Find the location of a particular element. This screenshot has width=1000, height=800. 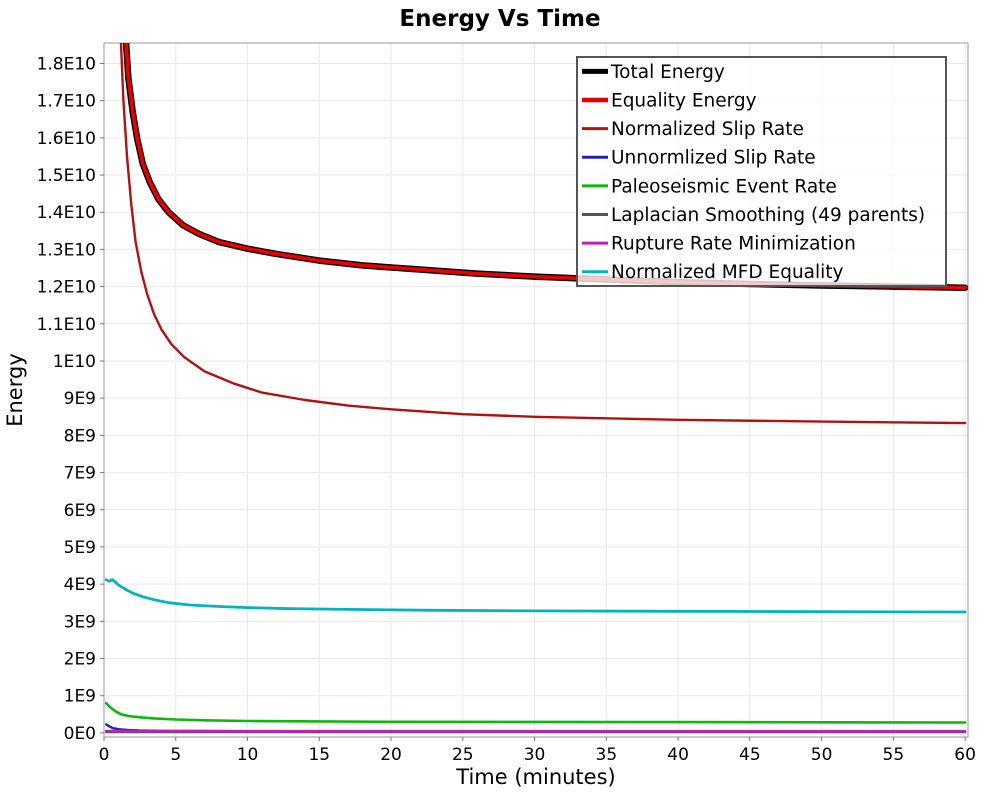

legend-label: Paleoseismic Event Rate is located at coordinates (724, 186).